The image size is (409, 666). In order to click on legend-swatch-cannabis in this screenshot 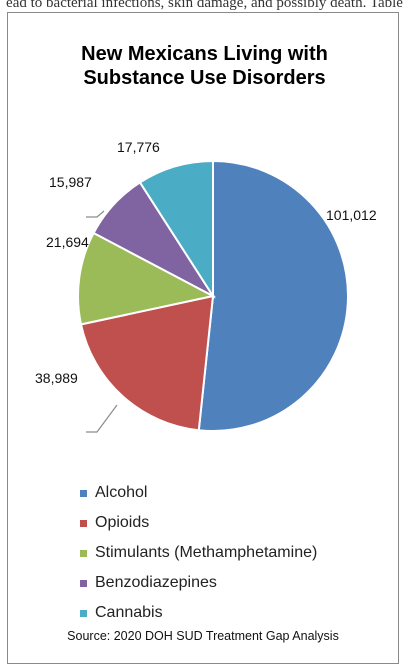, I will do `click(83, 613)`.